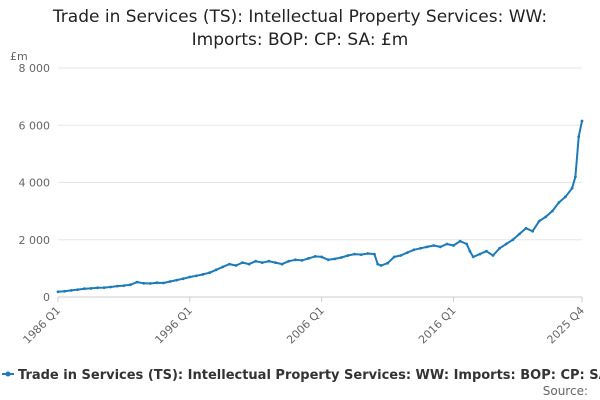  What do you see at coordinates (565, 391) in the screenshot?
I see `source-label: Source:` at bounding box center [565, 391].